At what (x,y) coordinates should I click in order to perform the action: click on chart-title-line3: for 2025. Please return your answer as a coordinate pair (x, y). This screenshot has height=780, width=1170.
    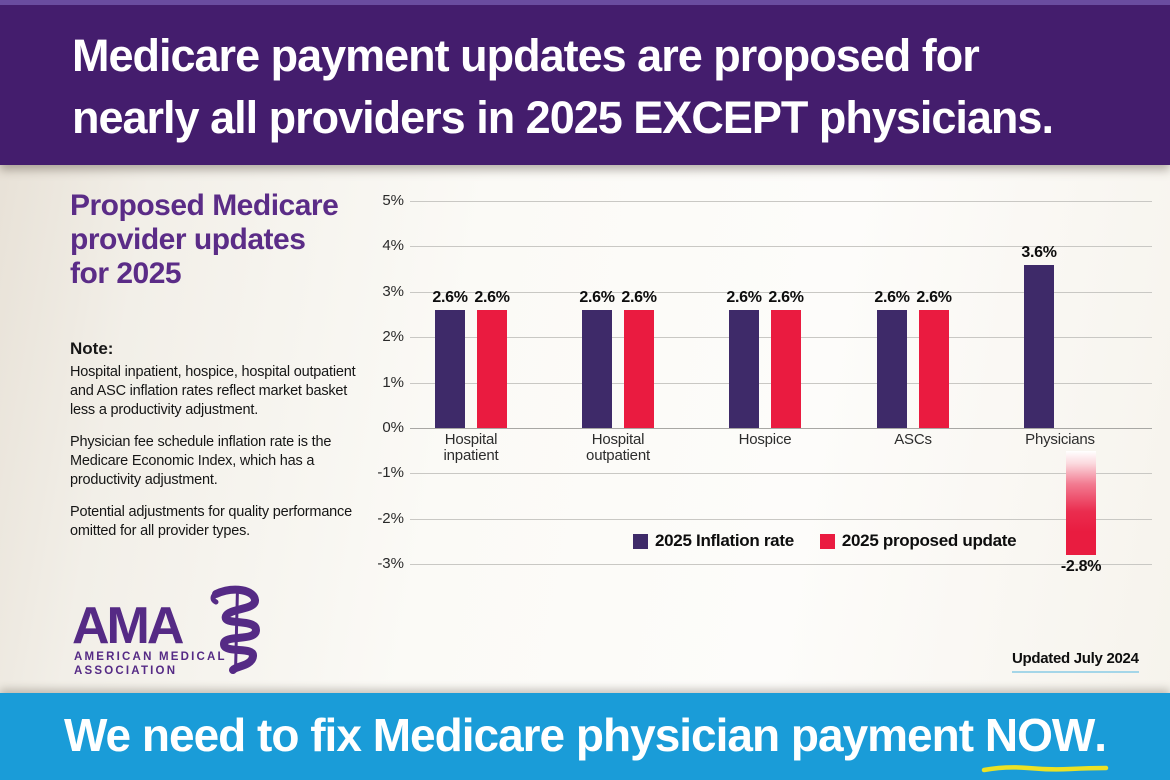
    Looking at the image, I should click on (126, 273).